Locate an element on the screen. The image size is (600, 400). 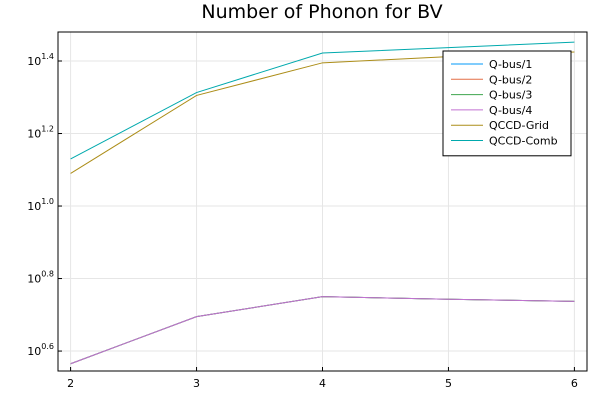
x-tick-label: 5 is located at coordinates (448, 383).